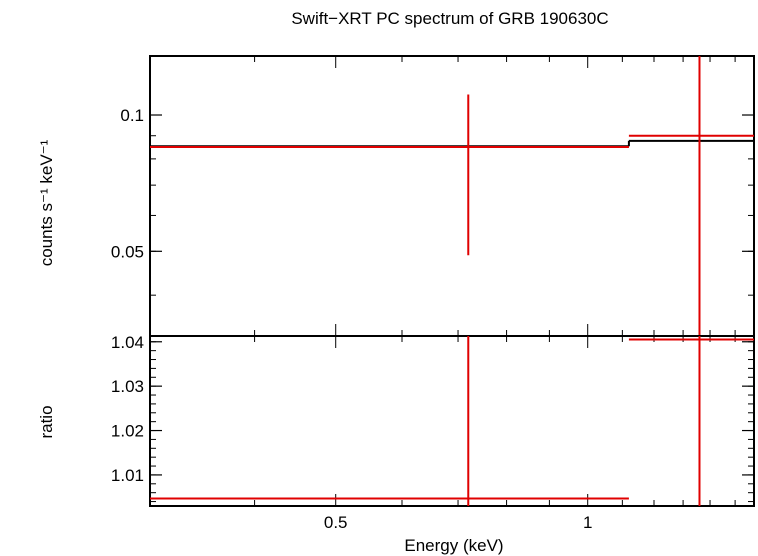 This screenshot has width=758, height=556. Describe the element at coordinates (587, 522) in the screenshot. I see `x-tick-label: 1` at that location.